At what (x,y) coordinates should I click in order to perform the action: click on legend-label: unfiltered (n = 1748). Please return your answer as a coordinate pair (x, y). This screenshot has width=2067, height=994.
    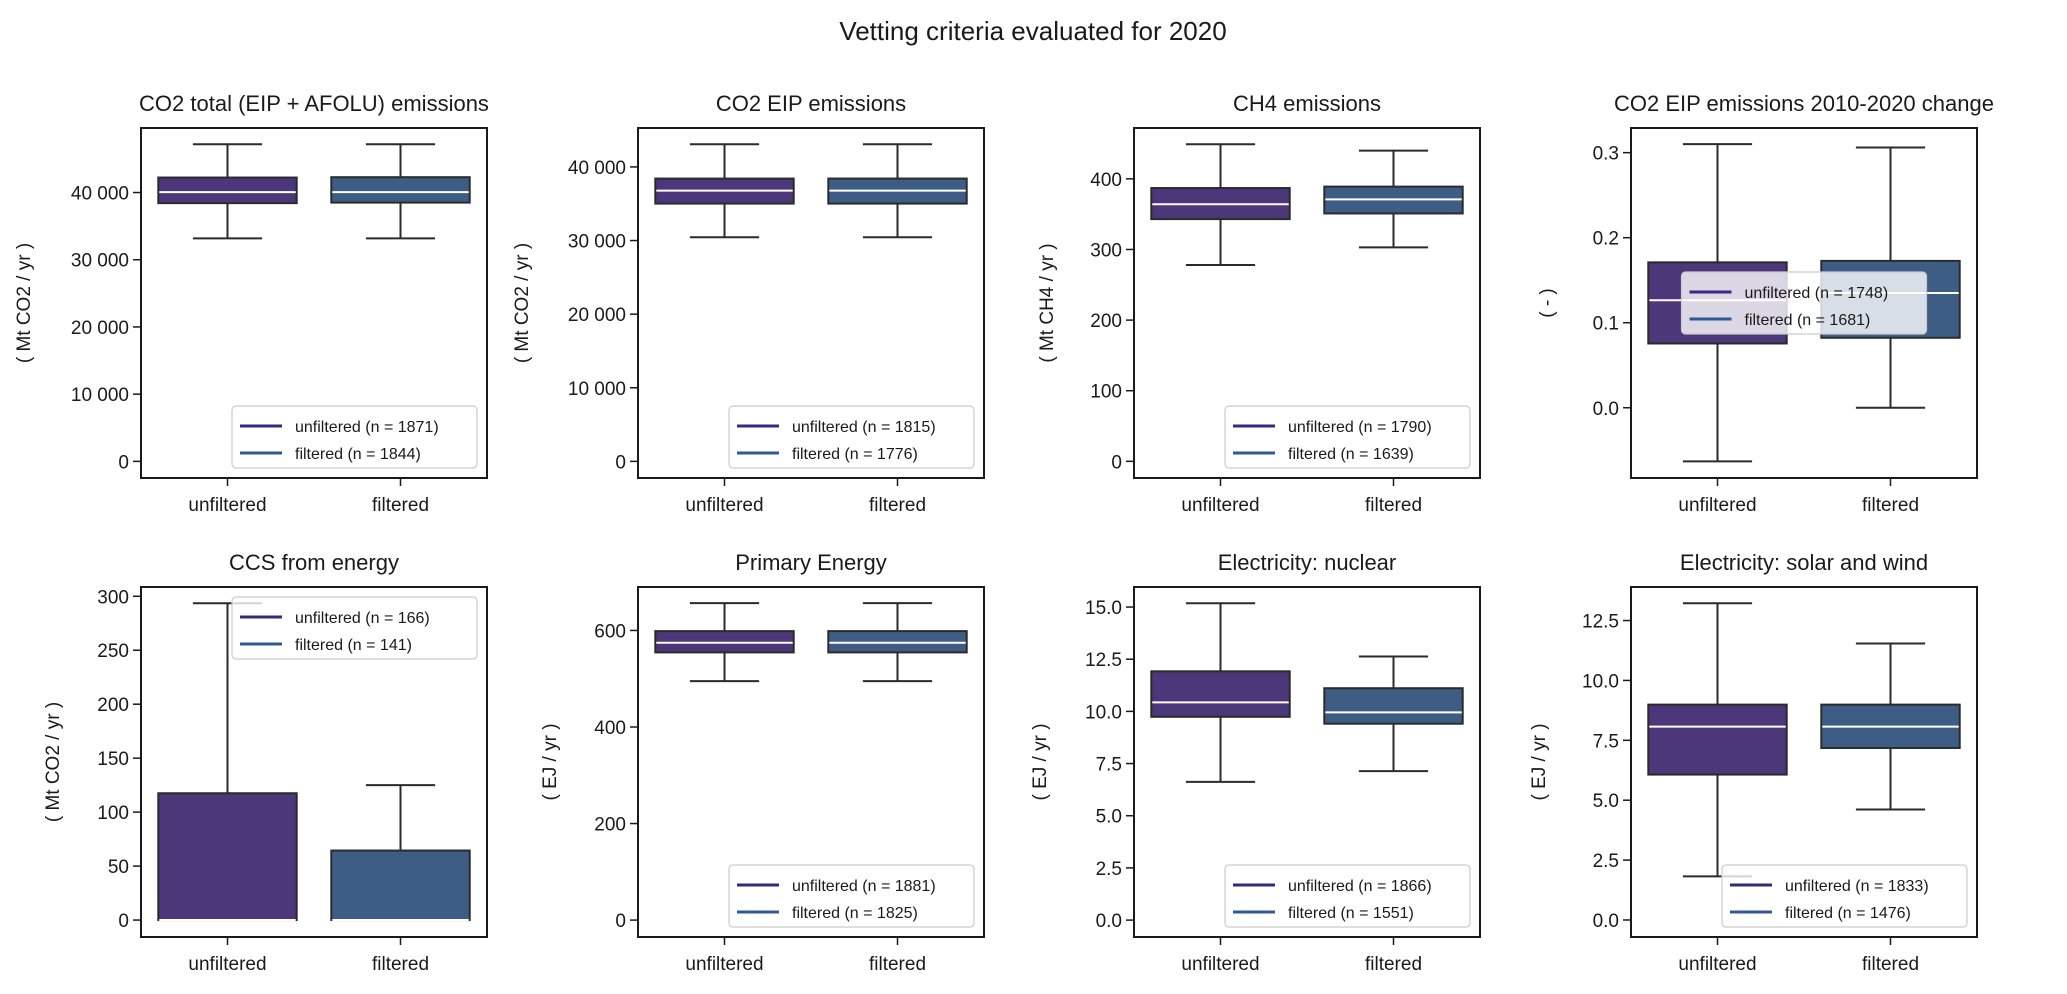
    Looking at the image, I should click on (1817, 293).